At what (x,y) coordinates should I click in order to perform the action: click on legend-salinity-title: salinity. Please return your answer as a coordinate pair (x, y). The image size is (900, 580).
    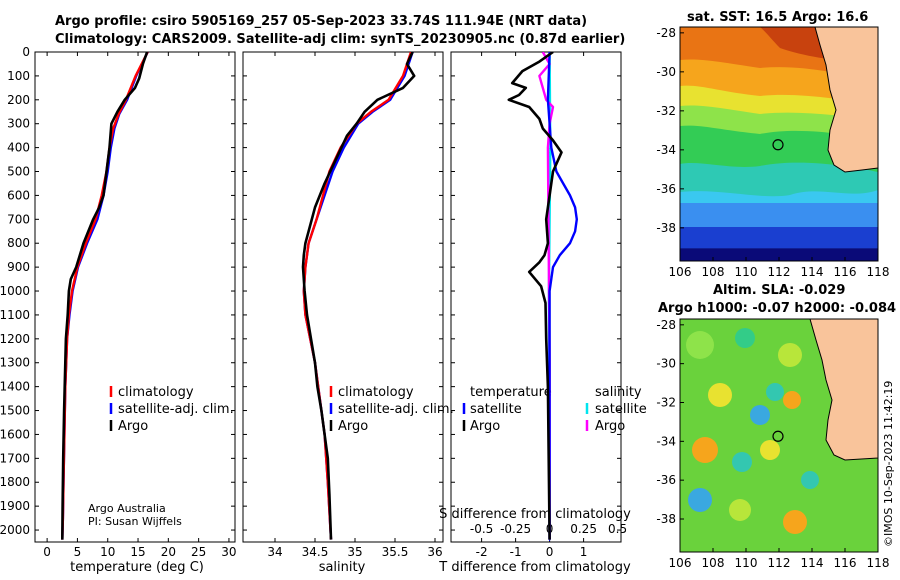
    Looking at the image, I should click on (618, 392).